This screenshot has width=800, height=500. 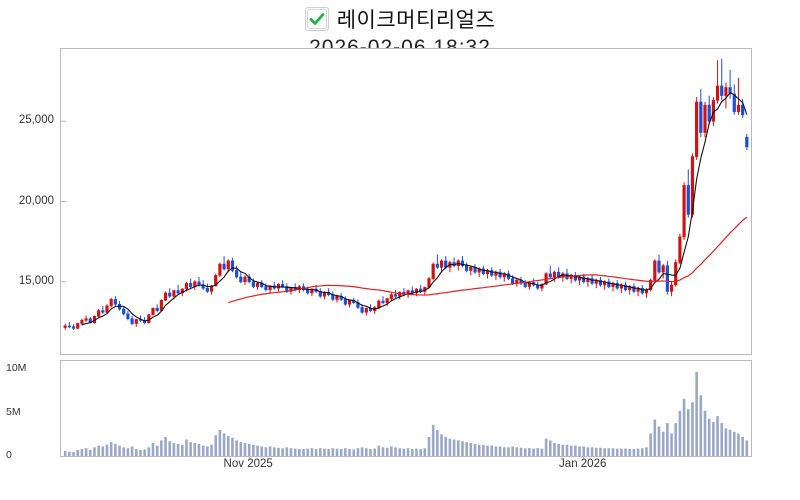 I want to click on x-tick-label: Nov 2025, so click(x=248, y=464).